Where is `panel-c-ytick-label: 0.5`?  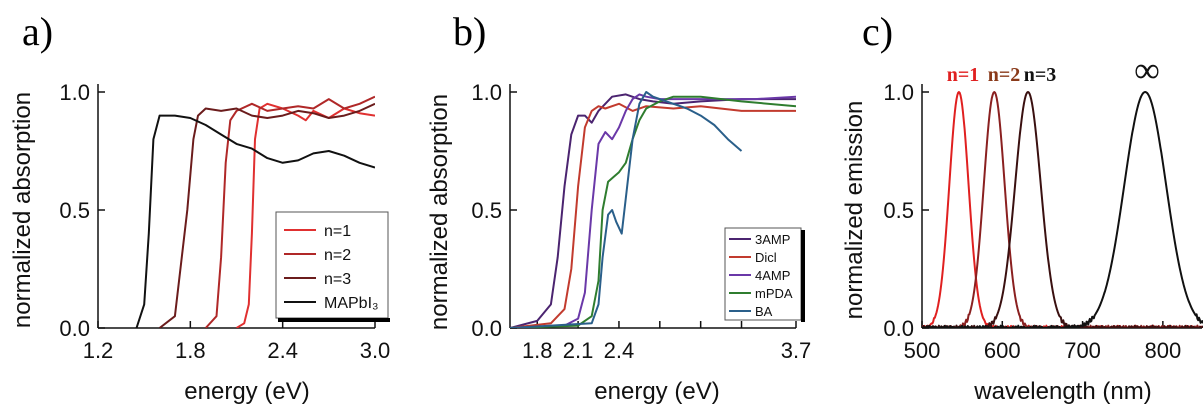 panel-c-ytick-label: 0.5 is located at coordinates (898, 210).